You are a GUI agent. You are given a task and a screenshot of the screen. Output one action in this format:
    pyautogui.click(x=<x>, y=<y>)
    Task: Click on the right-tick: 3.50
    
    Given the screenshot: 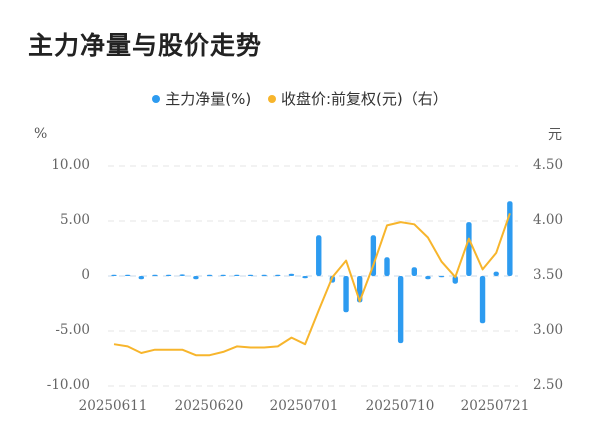 What is the action you would take?
    pyautogui.click(x=548, y=275)
    